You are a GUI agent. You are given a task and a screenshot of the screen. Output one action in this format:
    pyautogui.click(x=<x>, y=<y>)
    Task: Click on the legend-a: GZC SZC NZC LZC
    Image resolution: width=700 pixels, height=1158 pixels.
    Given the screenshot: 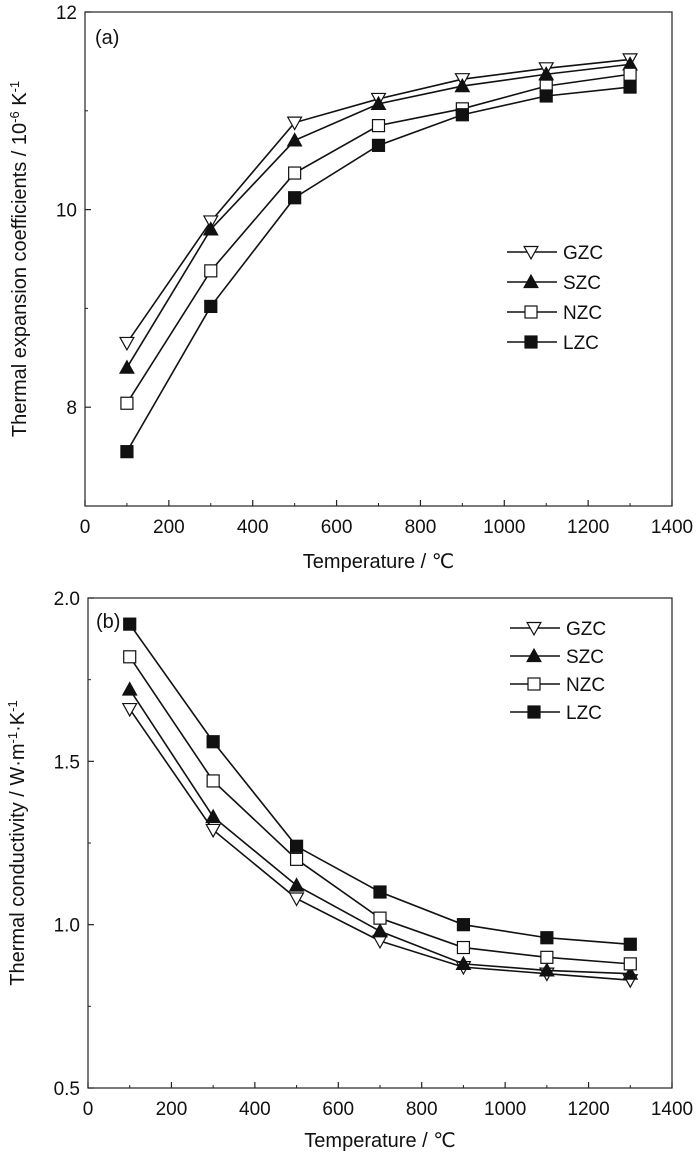 What is the action you would take?
    pyautogui.click(x=555, y=298)
    